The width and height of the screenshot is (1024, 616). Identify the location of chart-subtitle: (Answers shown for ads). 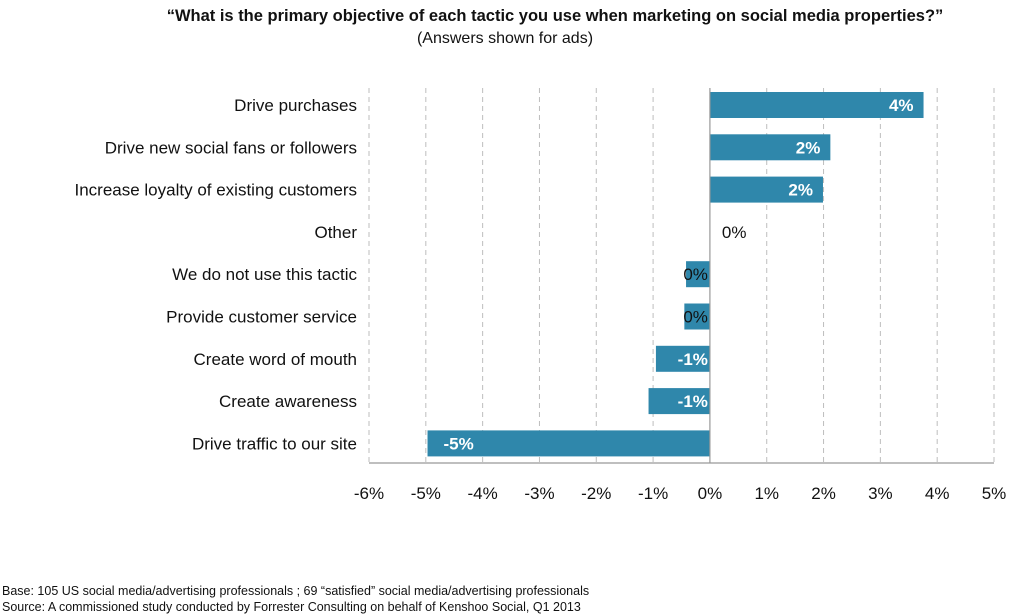
(505, 38).